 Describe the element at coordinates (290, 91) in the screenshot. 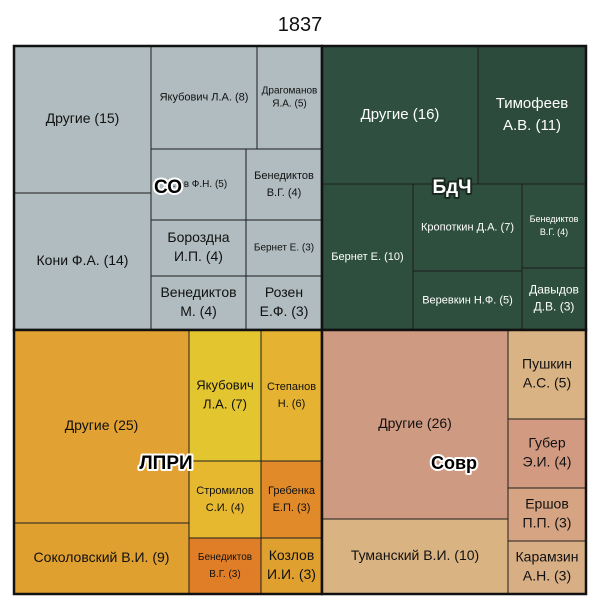

I see `cell-label: Драгоманов` at that location.